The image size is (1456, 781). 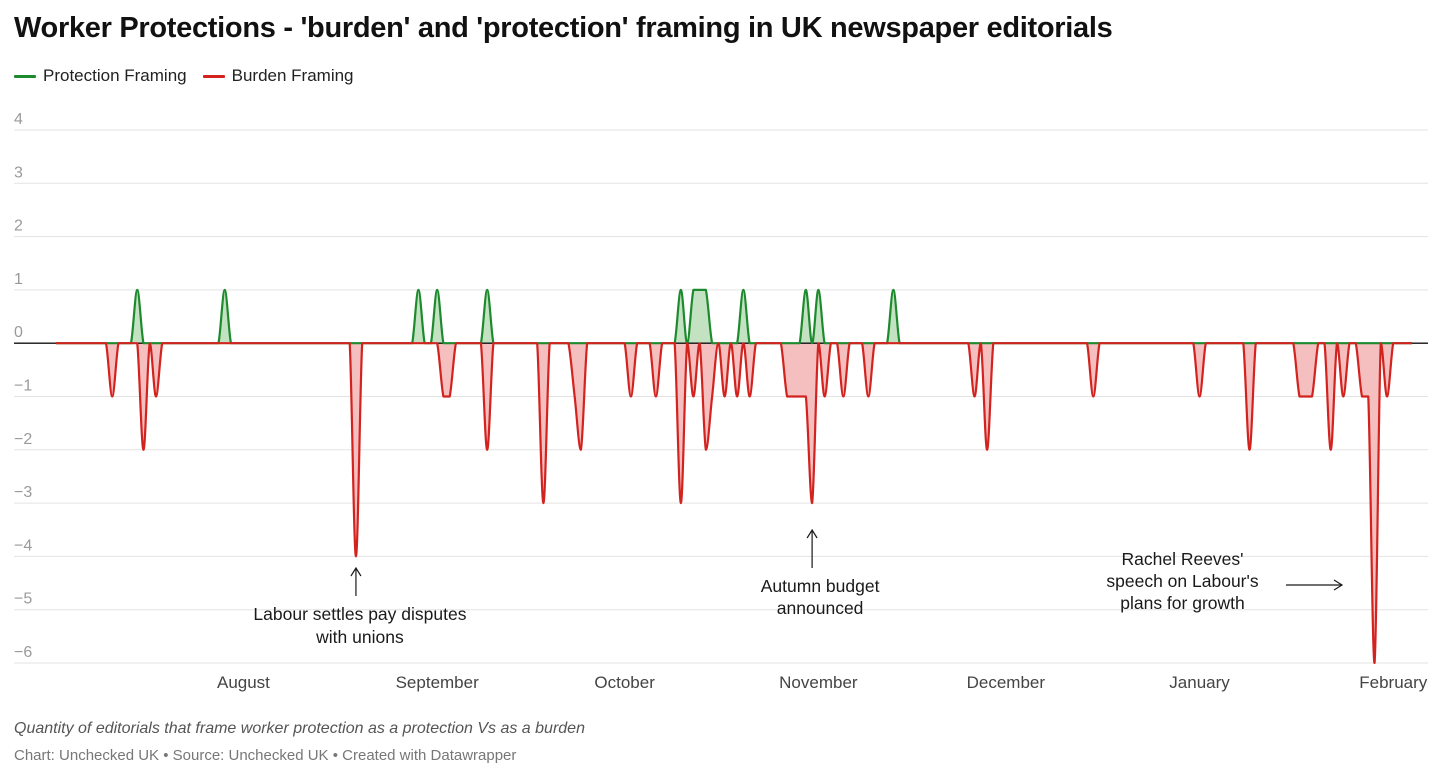 What do you see at coordinates (359, 637) in the screenshot?
I see `annotation-text: with unions` at bounding box center [359, 637].